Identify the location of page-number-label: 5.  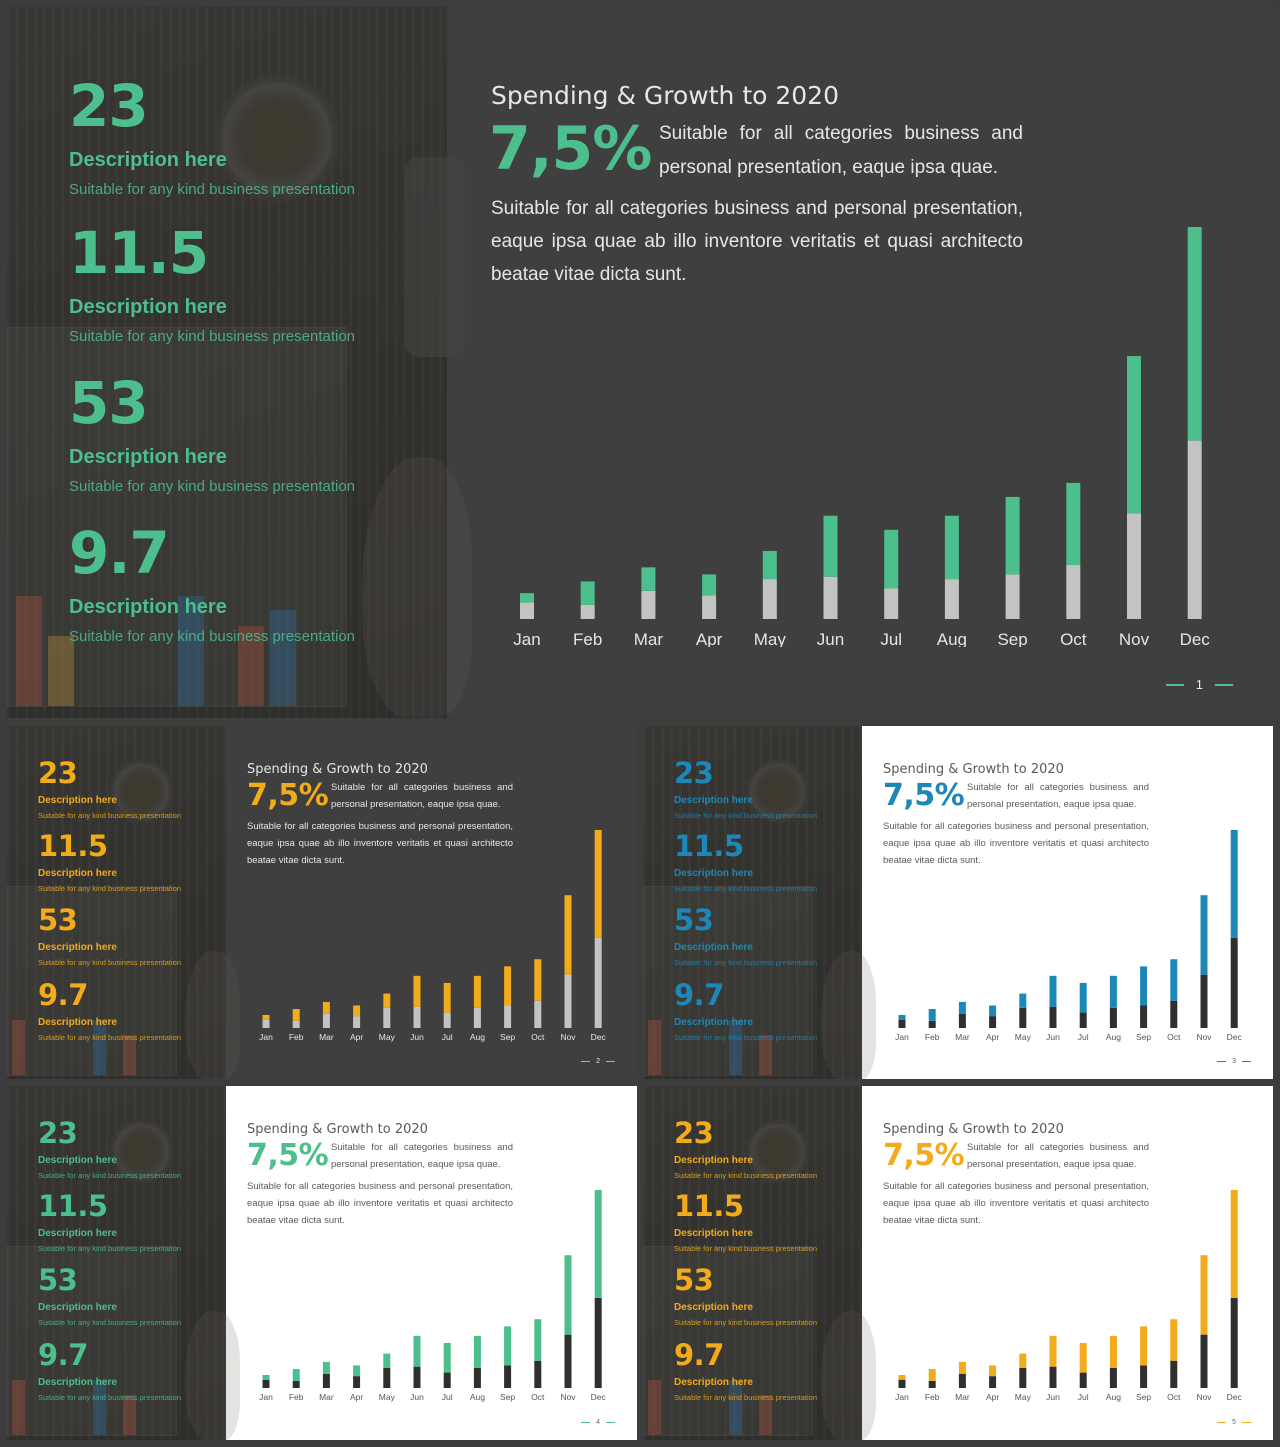
(1234, 1422).